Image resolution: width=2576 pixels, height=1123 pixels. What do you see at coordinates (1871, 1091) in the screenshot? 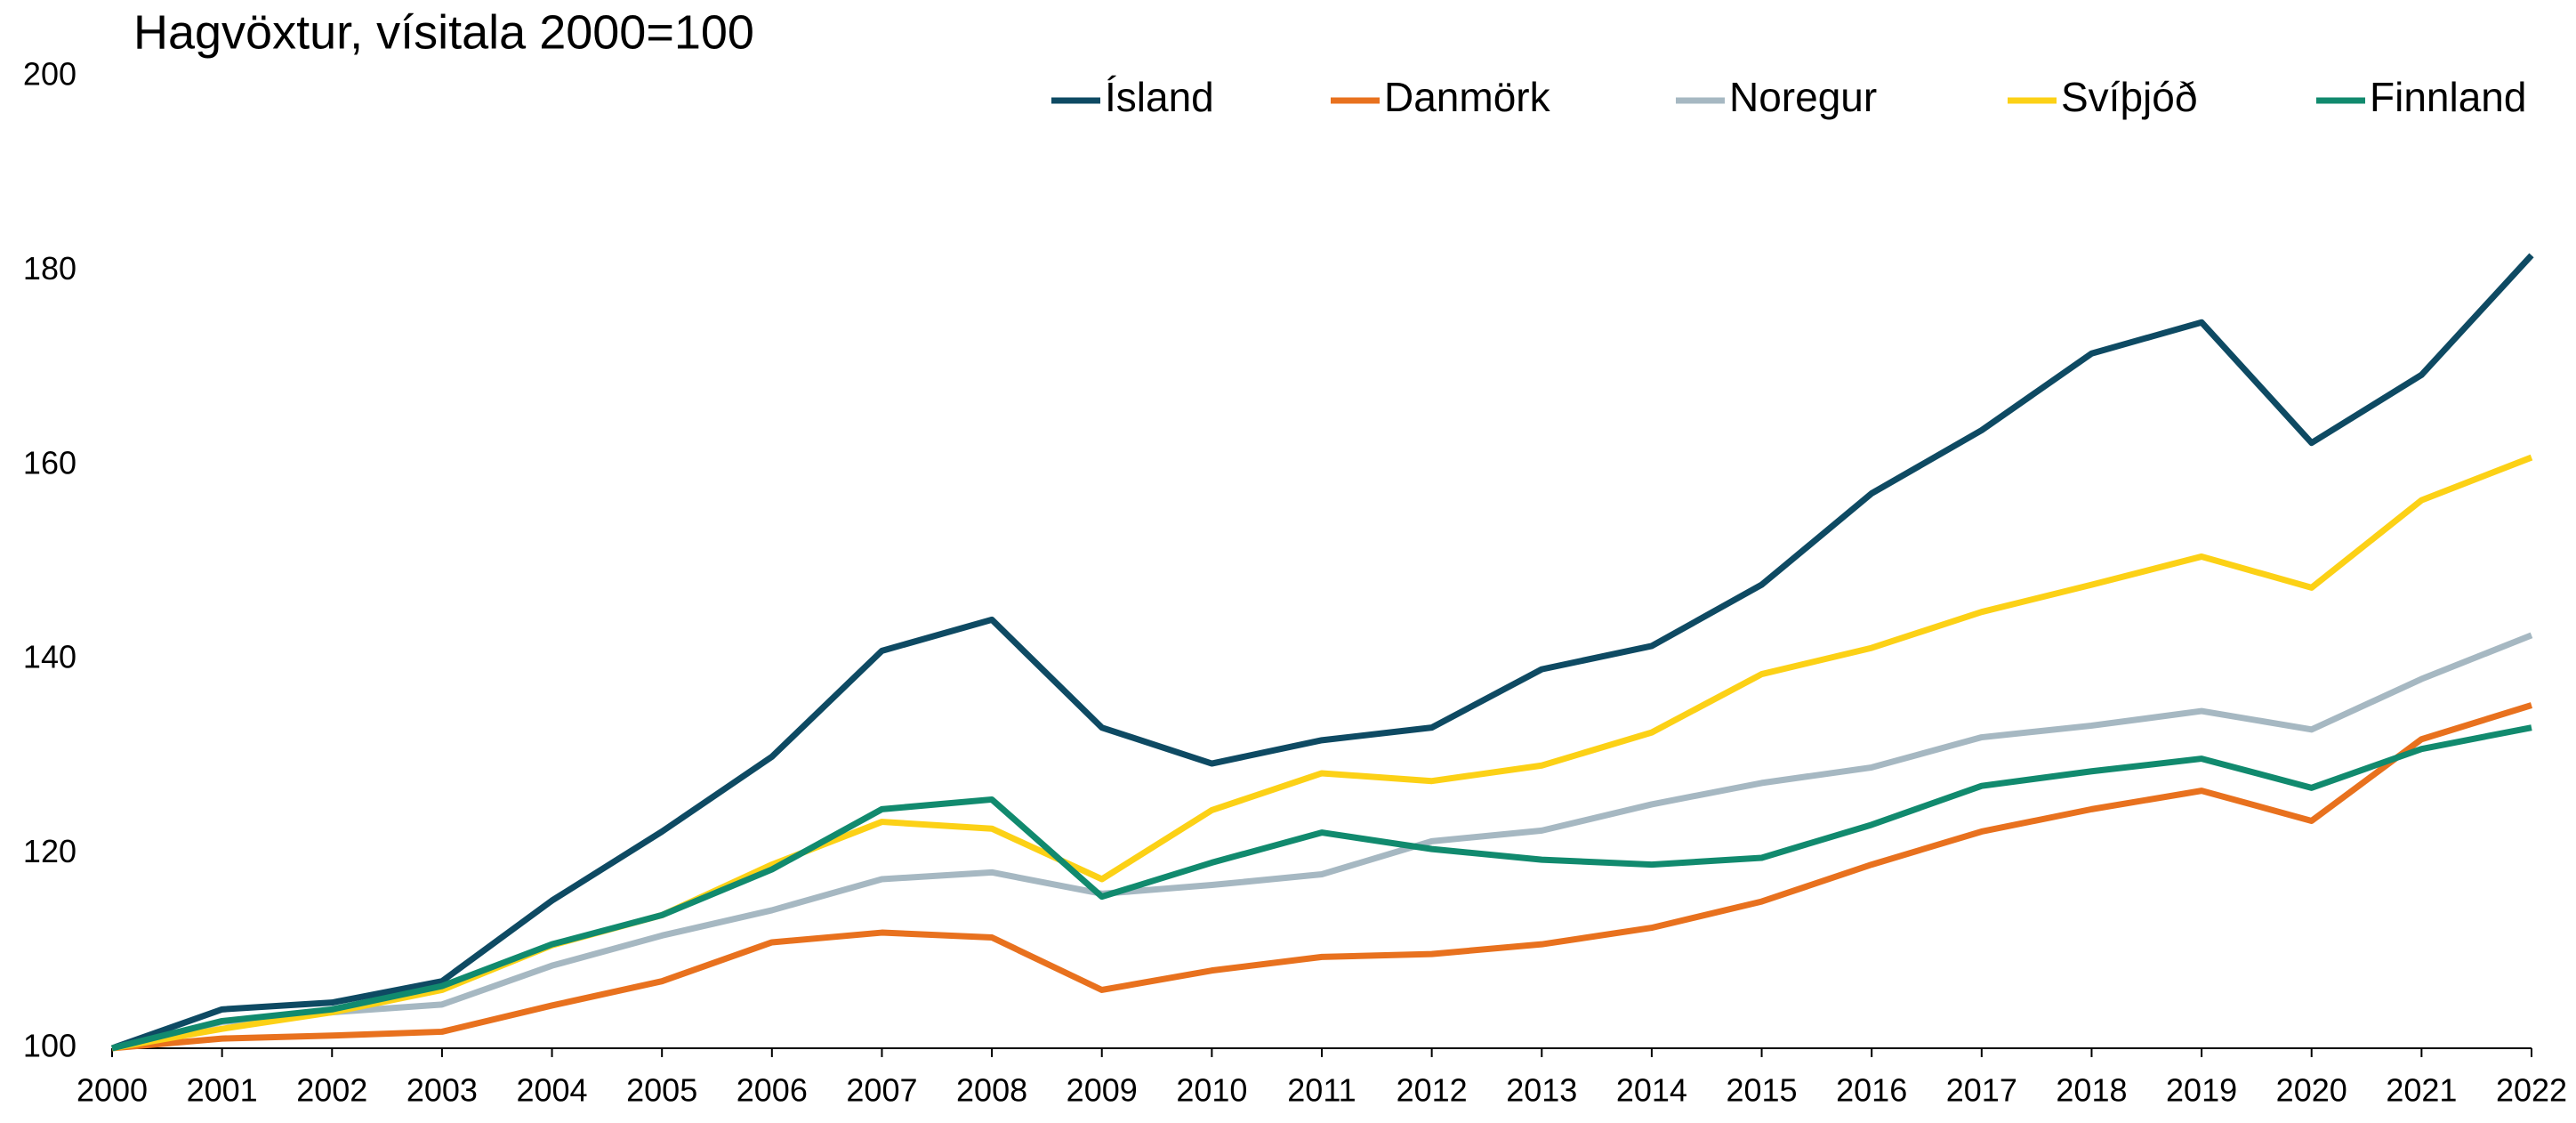
I see `x-tick-label: 2016` at bounding box center [1871, 1091].